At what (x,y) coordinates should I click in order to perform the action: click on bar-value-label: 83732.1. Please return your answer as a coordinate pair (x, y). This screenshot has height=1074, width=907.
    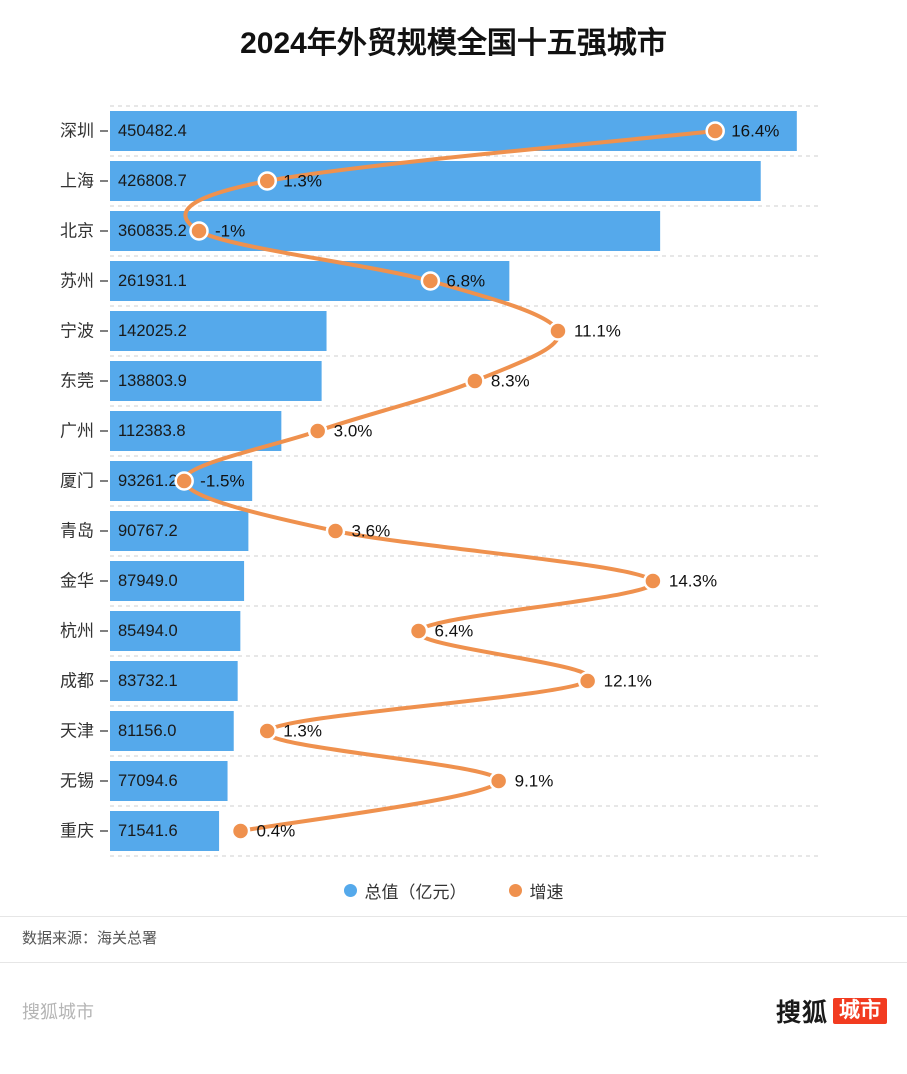
    Looking at the image, I should click on (148, 681).